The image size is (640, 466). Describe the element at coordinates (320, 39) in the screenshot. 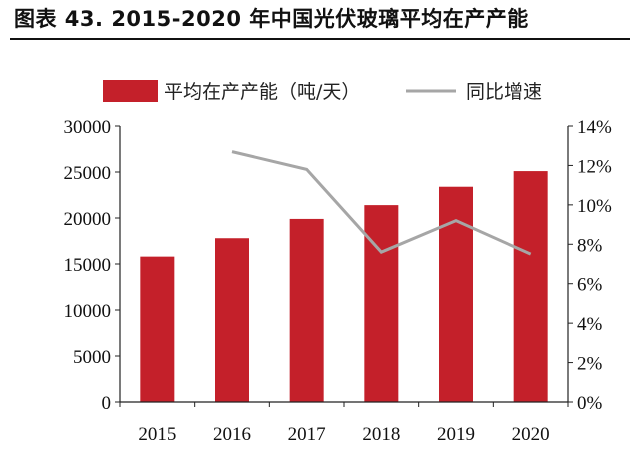

I see `title-divider` at that location.